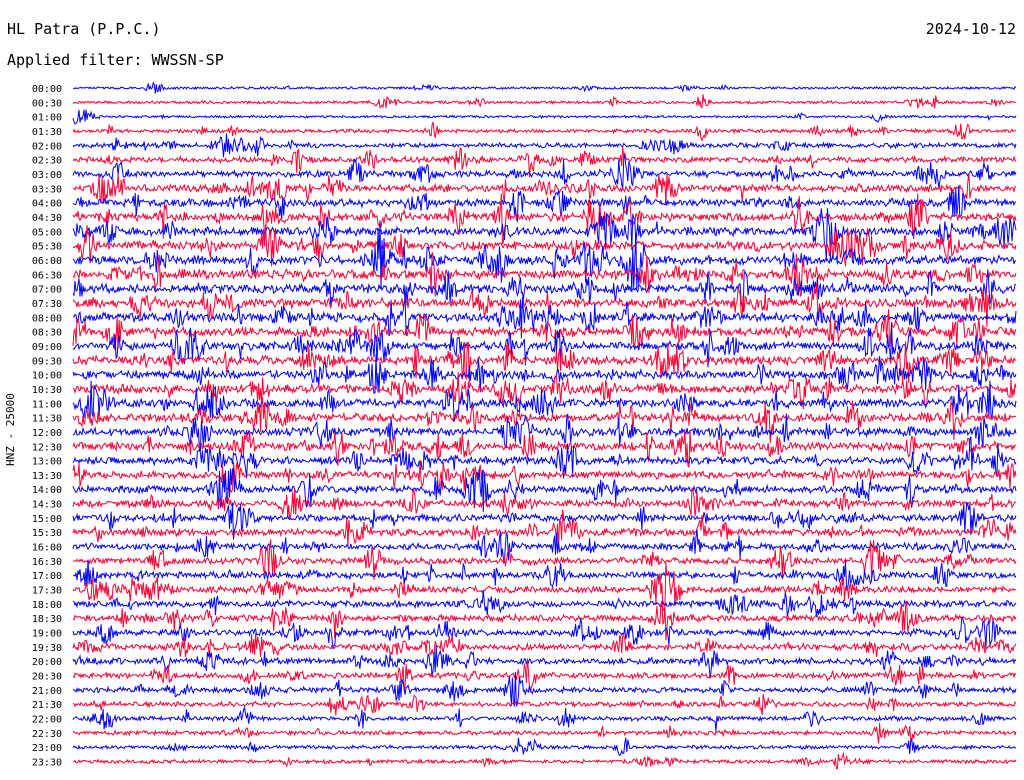 This screenshot has width=1024, height=780. I want to click on time-label: 20:00, so click(47, 662).